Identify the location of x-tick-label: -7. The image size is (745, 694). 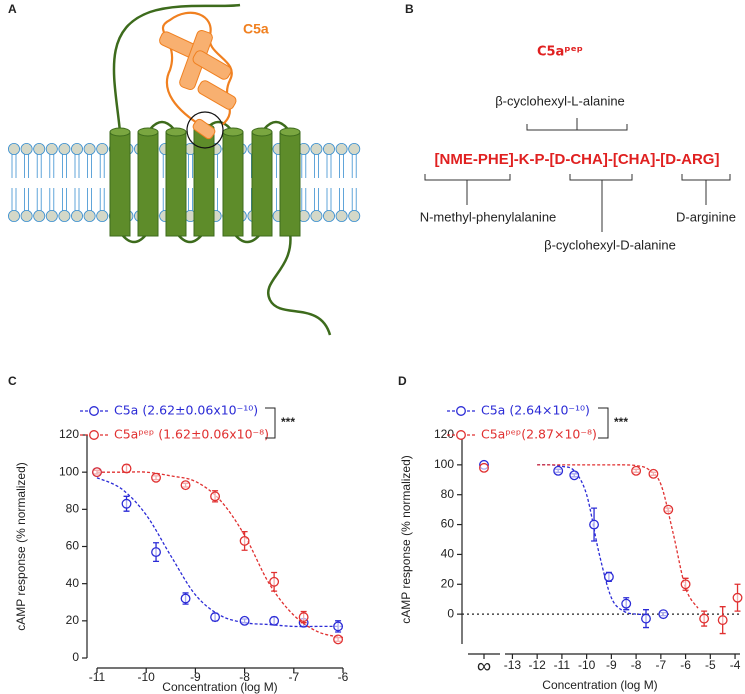
(293, 677).